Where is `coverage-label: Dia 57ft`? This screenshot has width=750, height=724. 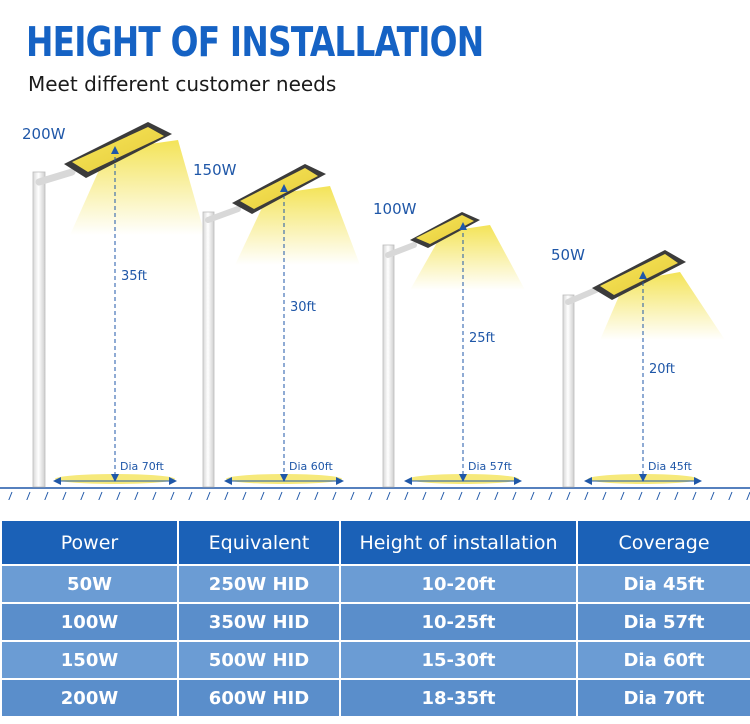 coverage-label: Dia 57ft is located at coordinates (490, 466).